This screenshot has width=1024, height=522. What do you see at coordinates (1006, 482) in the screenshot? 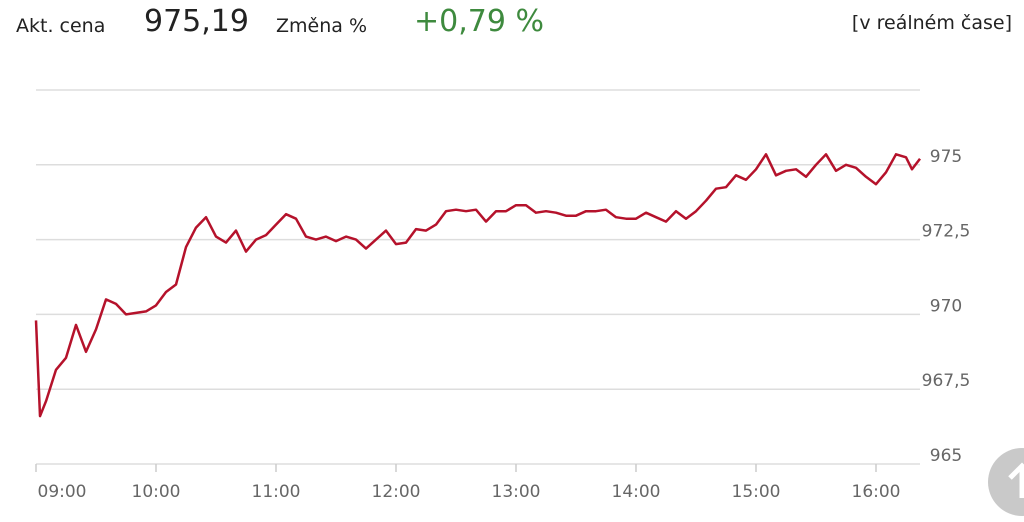
I see `scroll-top-button` at bounding box center [1006, 482].